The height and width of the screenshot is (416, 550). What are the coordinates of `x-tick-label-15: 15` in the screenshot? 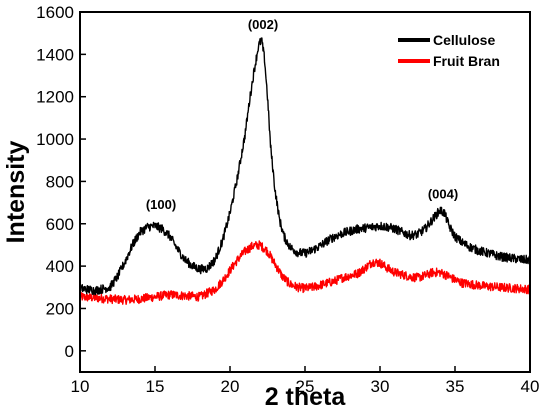 It's located at (155, 386).